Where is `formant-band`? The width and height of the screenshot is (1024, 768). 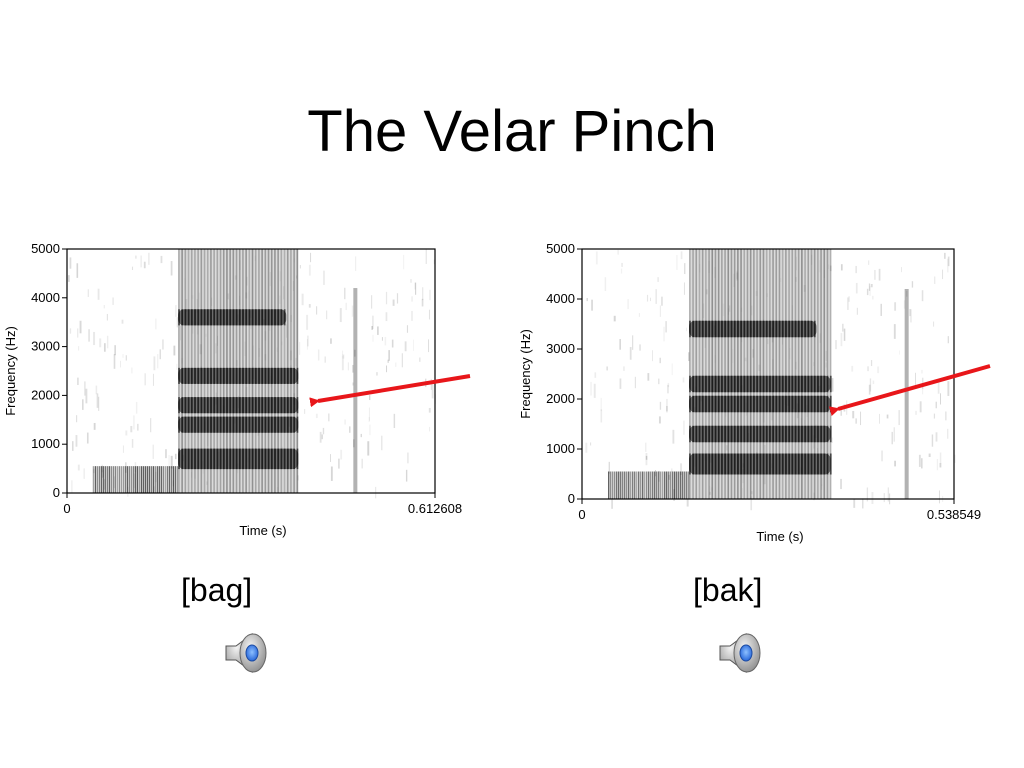
formant-band is located at coordinates (238, 405).